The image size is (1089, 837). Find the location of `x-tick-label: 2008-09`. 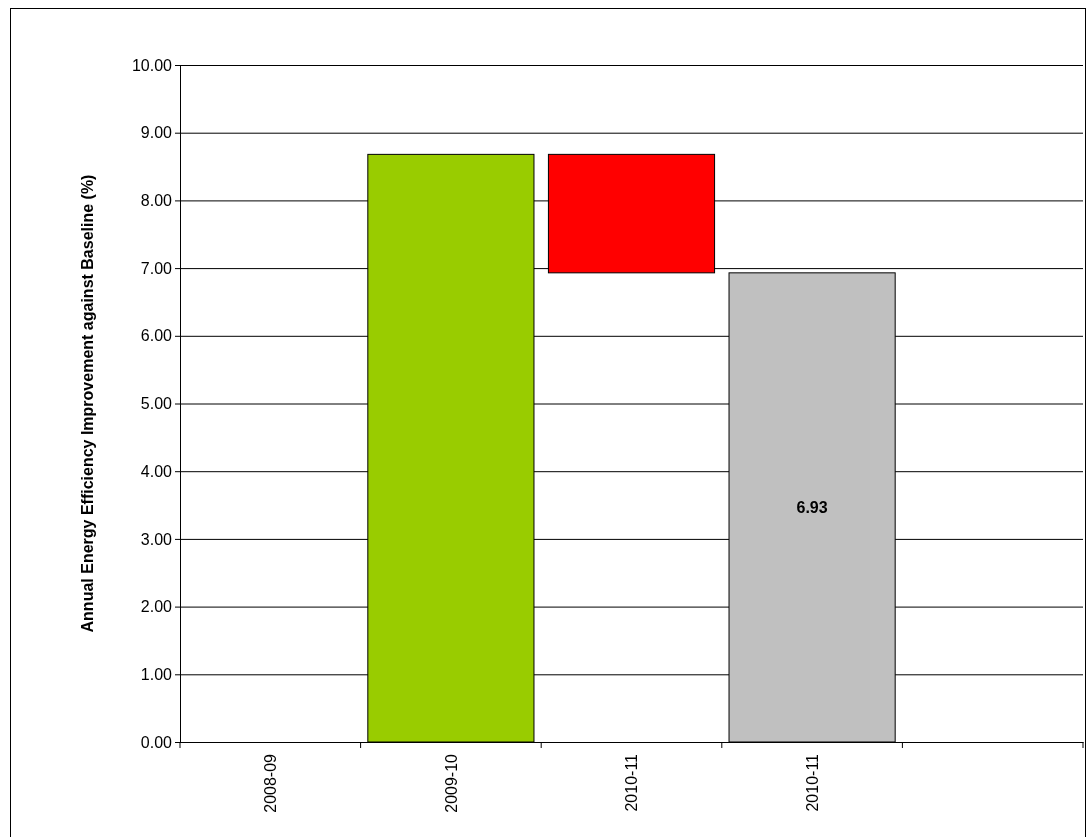

x-tick-label: 2008-09 is located at coordinates (270, 783).